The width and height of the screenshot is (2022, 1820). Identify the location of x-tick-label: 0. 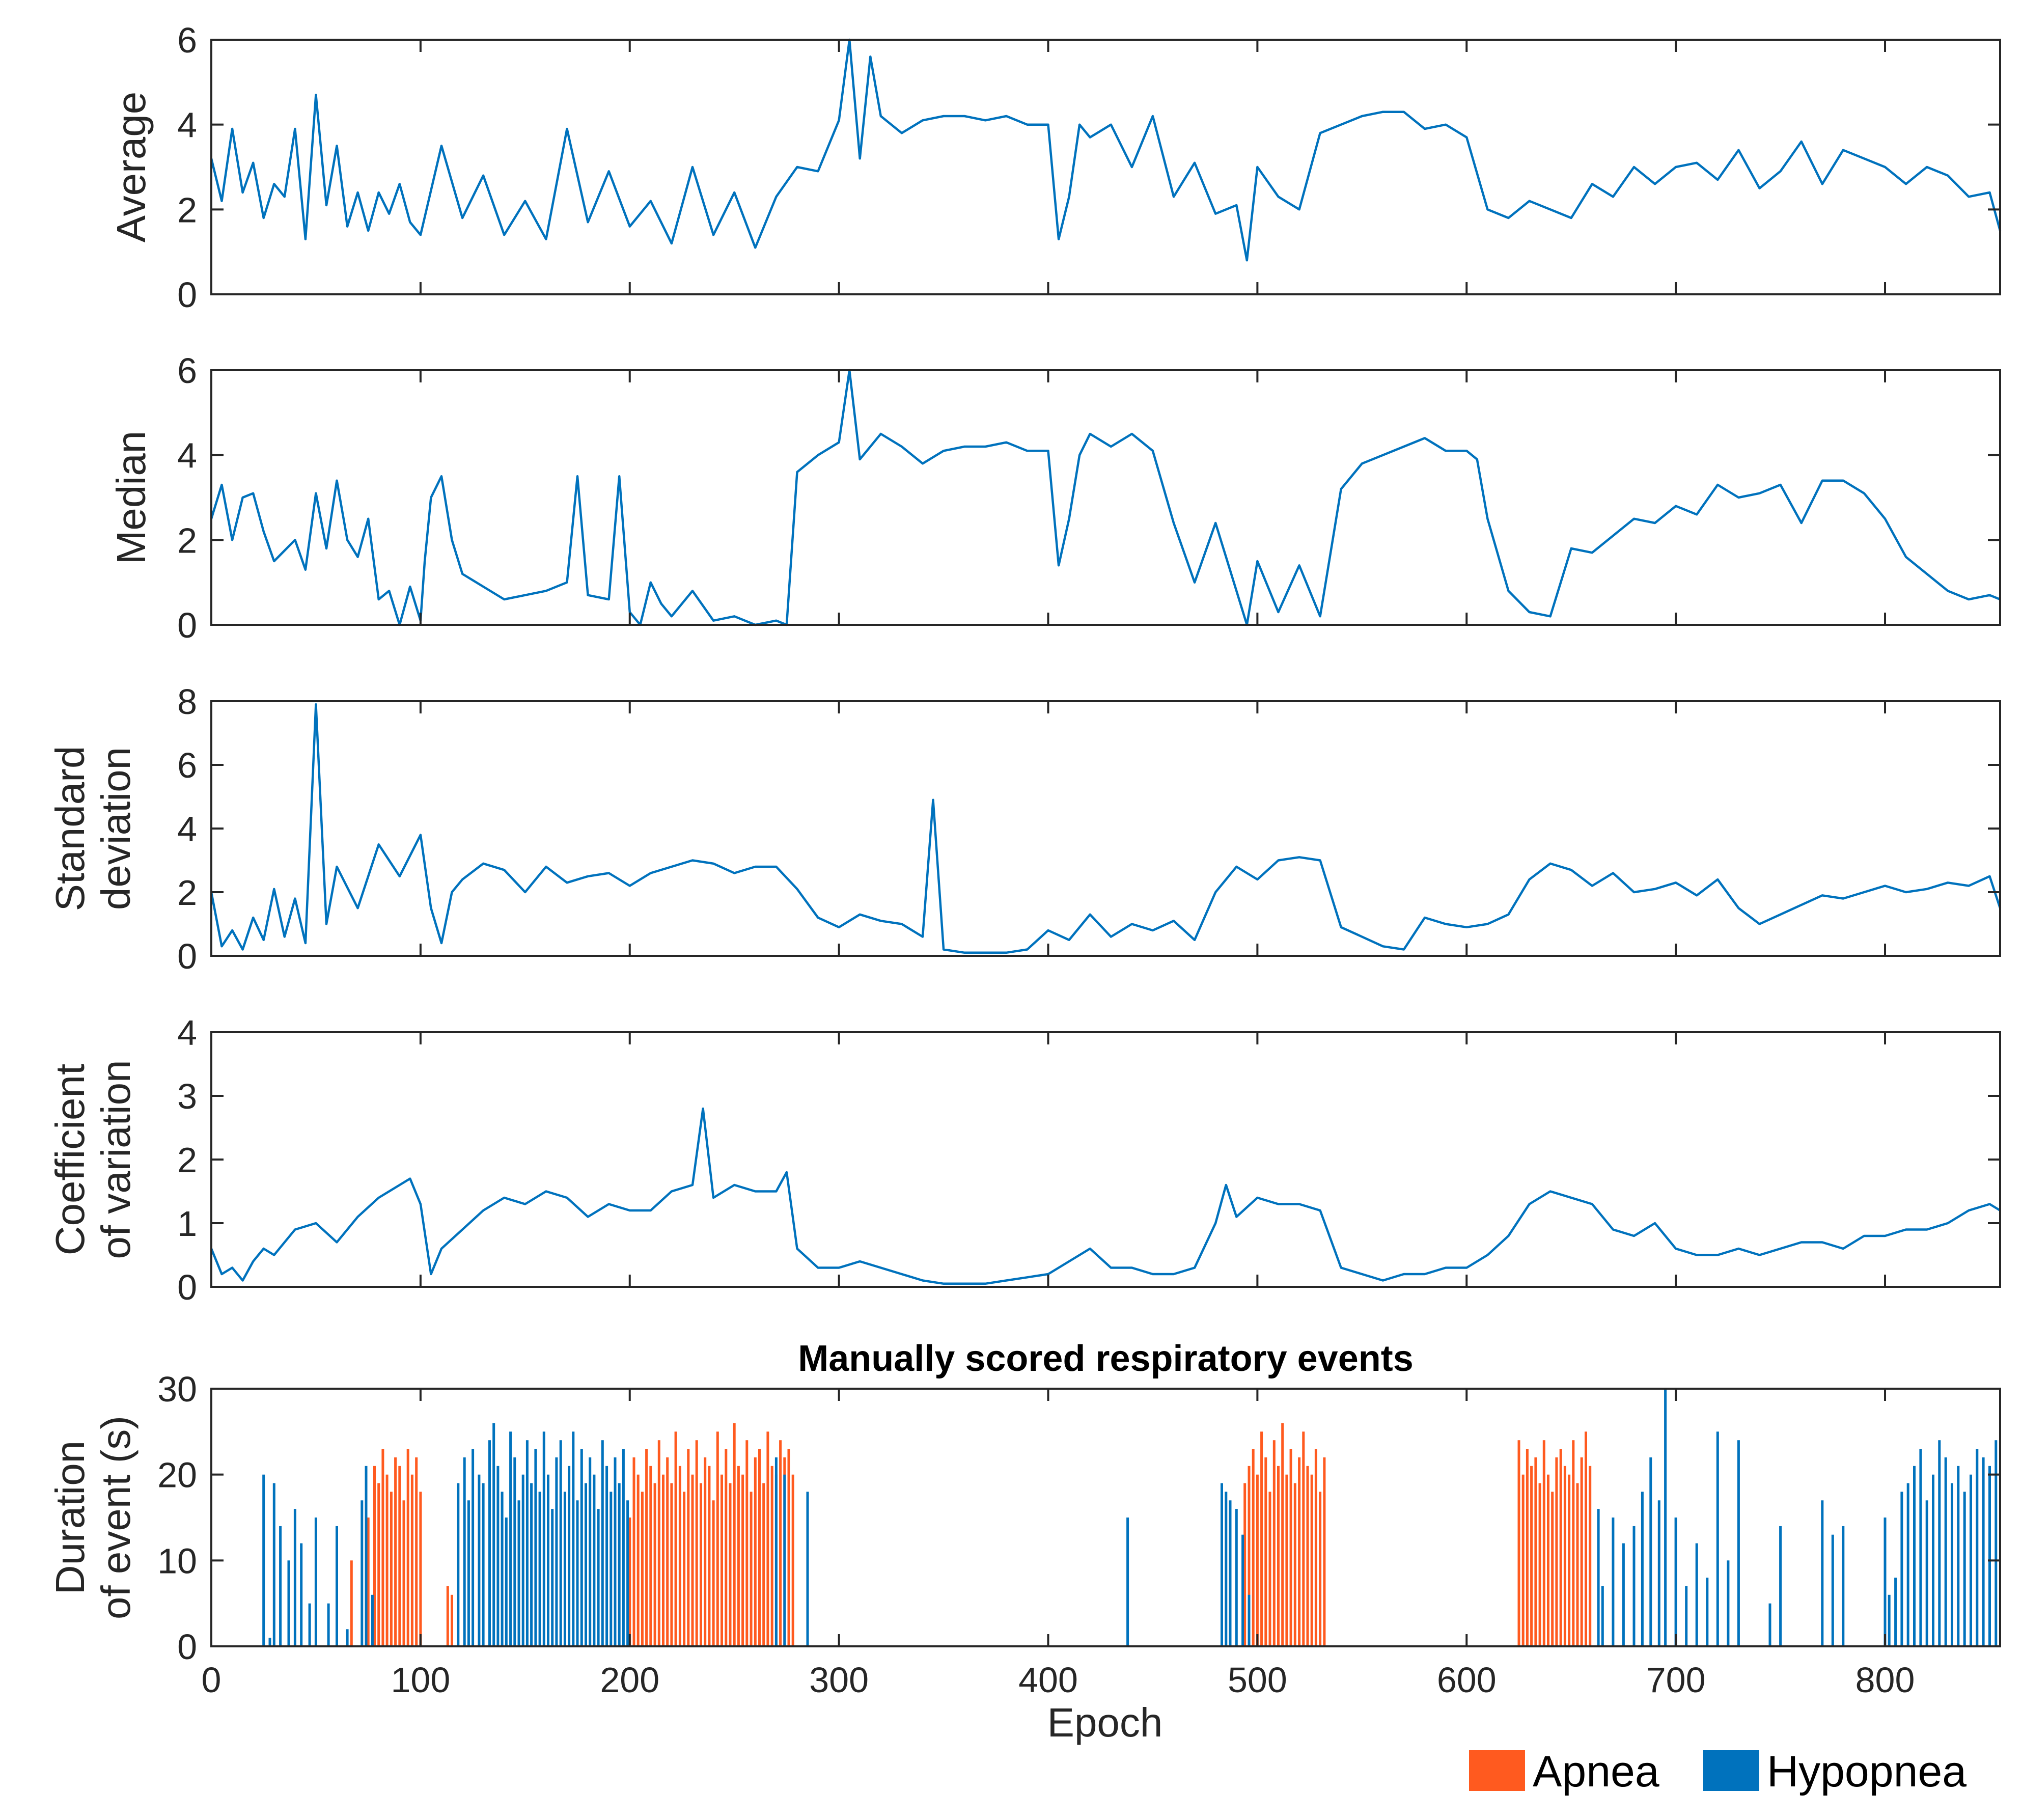
(211, 1680).